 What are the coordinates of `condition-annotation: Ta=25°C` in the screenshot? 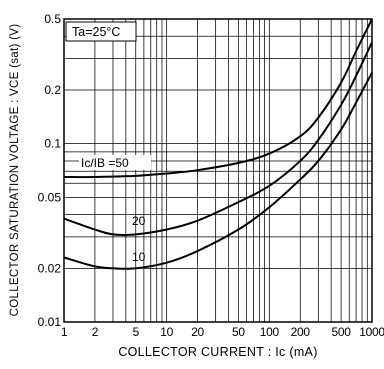 It's located at (96, 32).